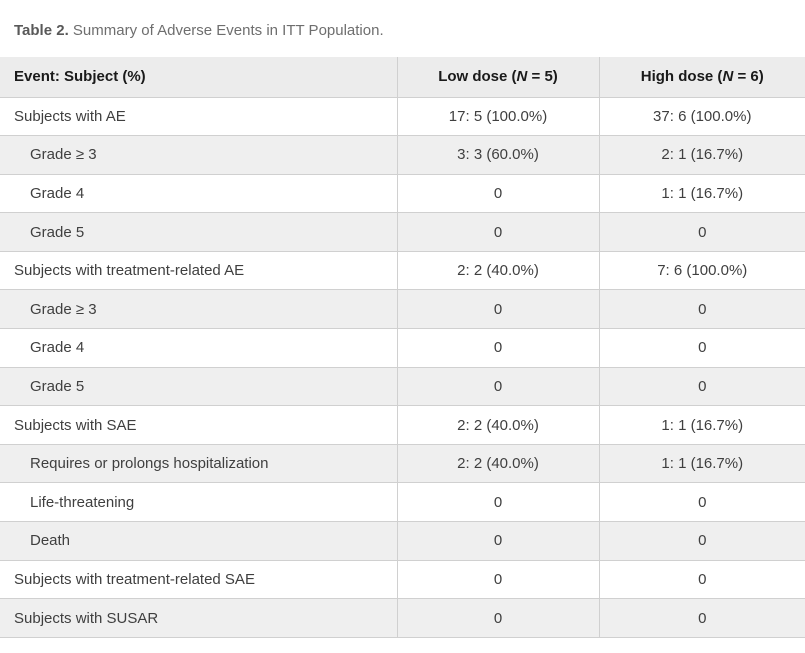 Image resolution: width=805 pixels, height=653 pixels. Describe the element at coordinates (522, 77) in the screenshot. I see `header-low-dose-n: N` at that location.